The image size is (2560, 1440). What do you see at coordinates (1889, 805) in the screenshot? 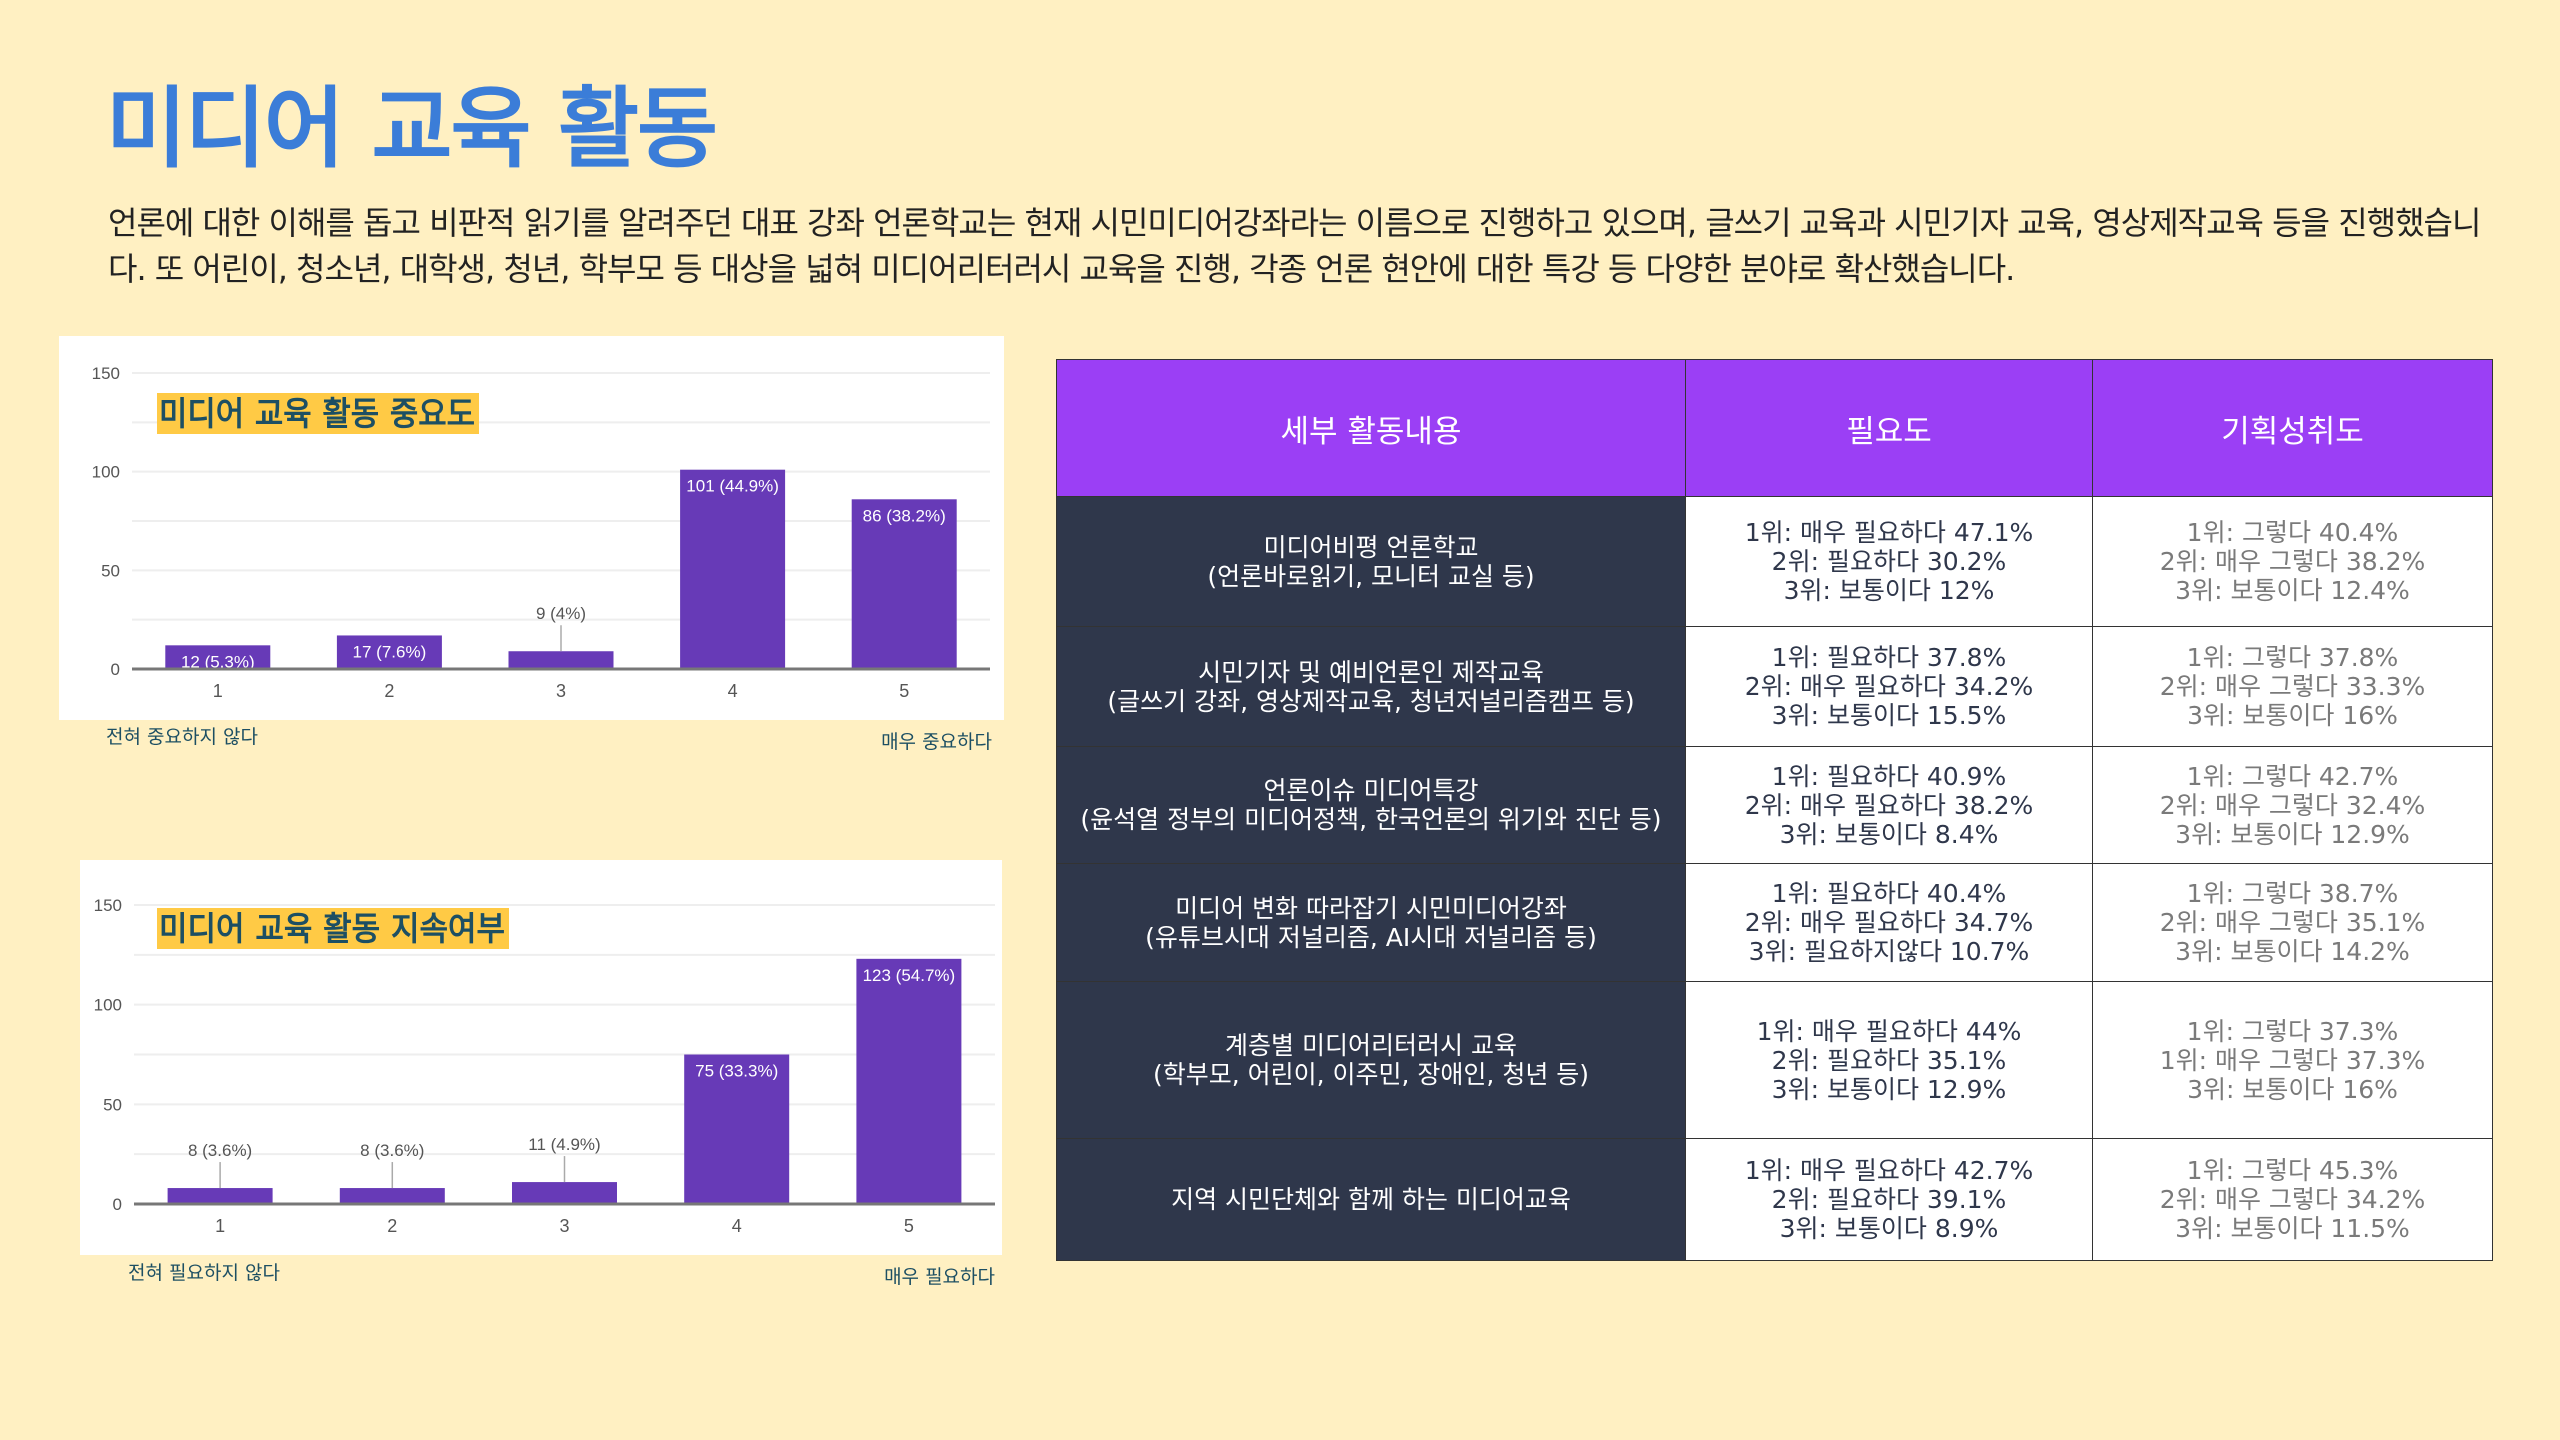
I see `need-cell-line: 2위: 매우 필요하다 38.2%` at bounding box center [1889, 805].